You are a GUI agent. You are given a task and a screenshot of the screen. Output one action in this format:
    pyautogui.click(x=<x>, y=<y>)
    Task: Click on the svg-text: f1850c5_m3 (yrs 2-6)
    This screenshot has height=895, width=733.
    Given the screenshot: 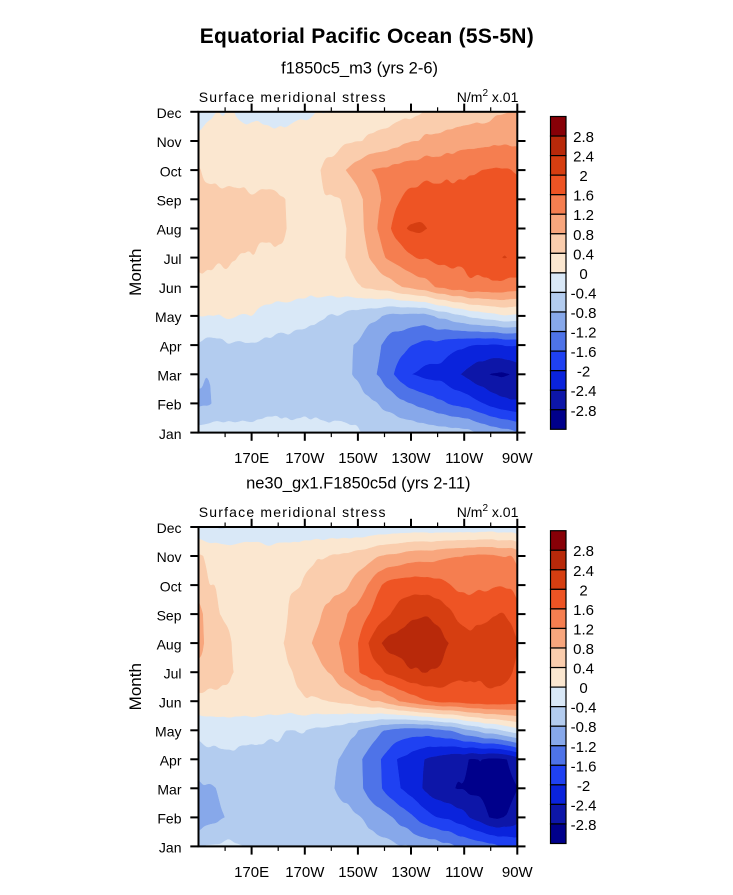 What is the action you would take?
    pyautogui.click(x=359, y=68)
    